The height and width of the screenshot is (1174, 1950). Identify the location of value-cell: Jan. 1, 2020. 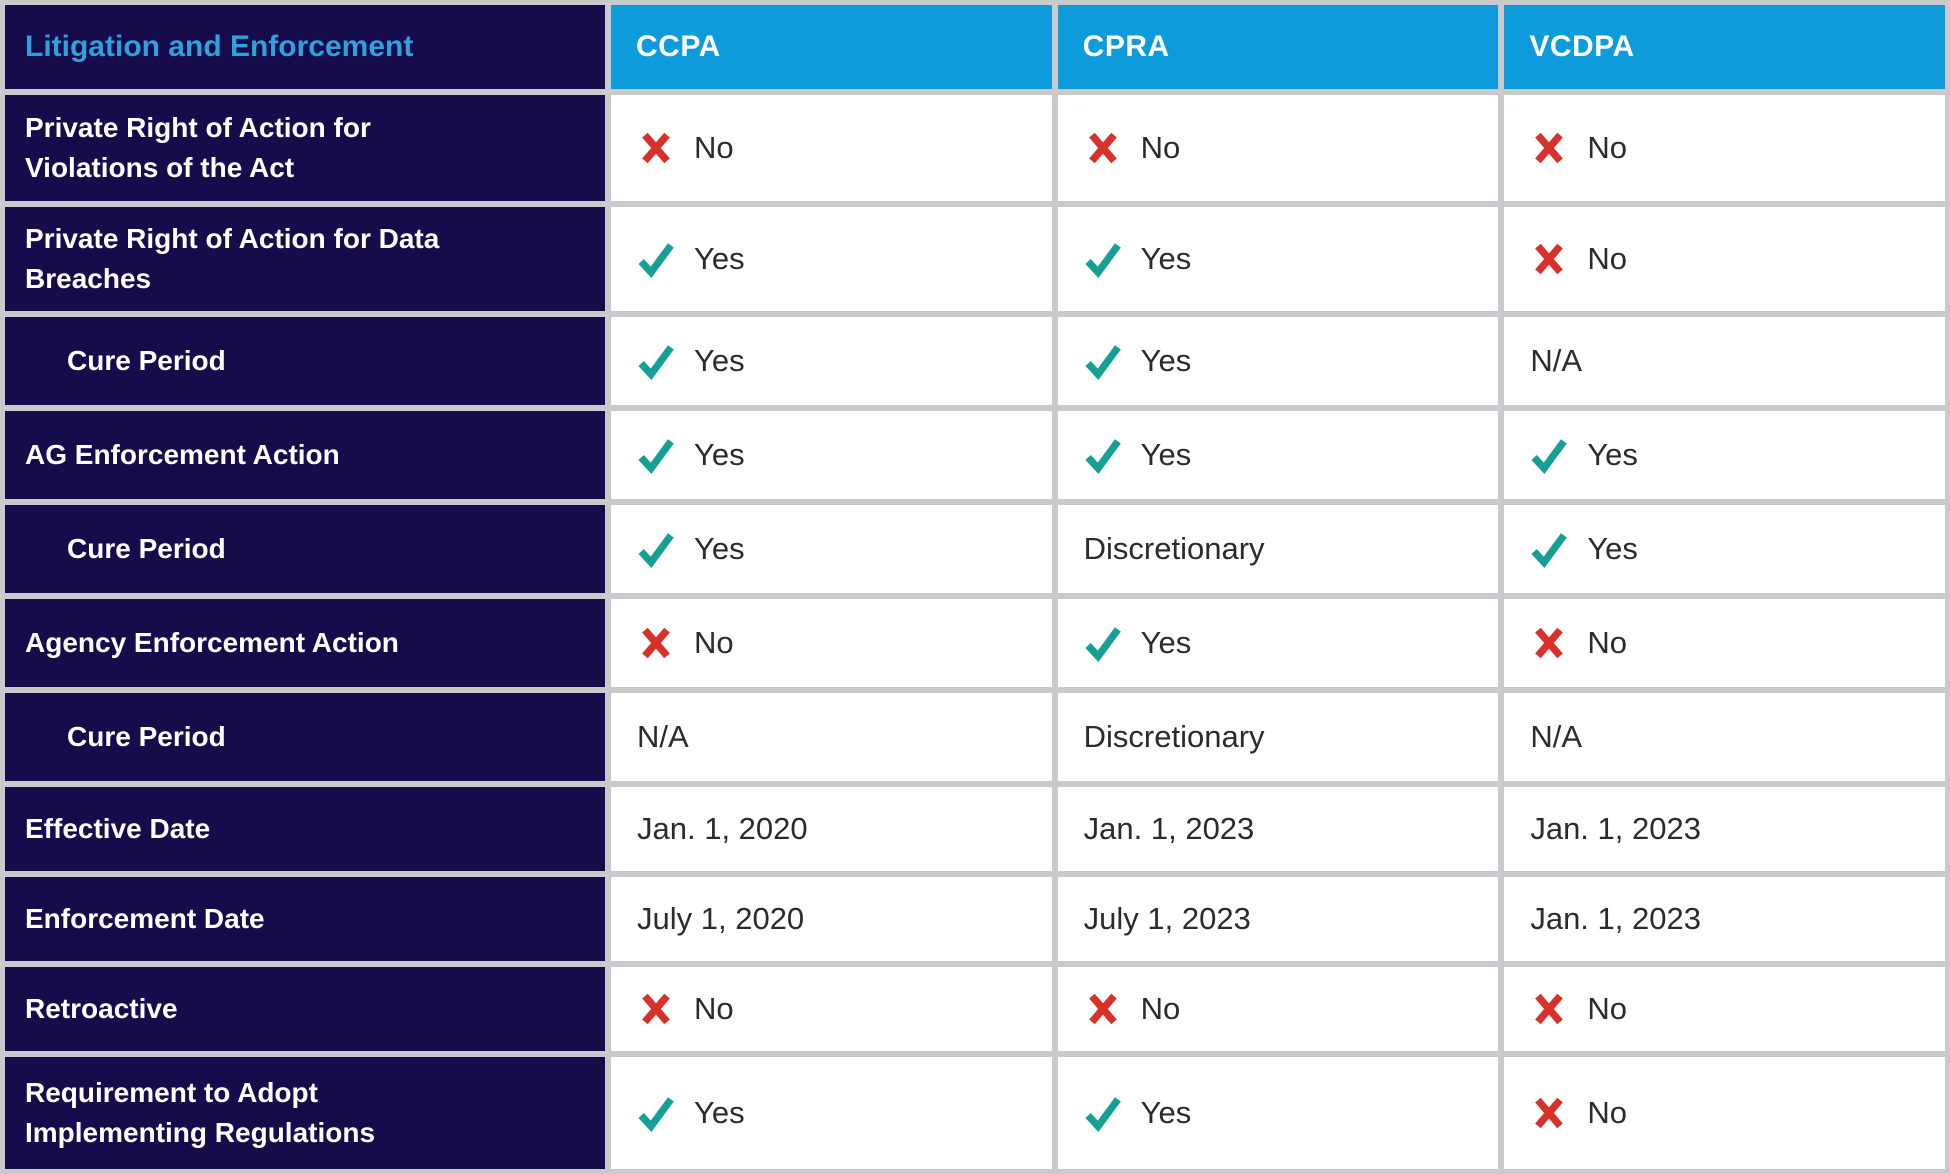
(831, 829).